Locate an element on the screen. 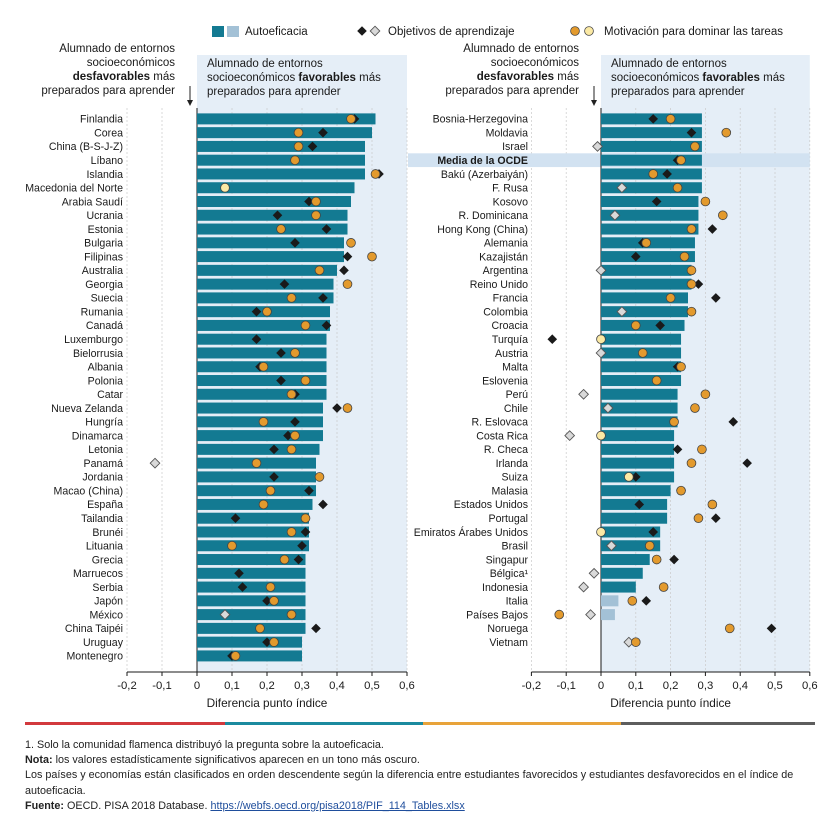  panel-2-category-label: Turquía is located at coordinates (510, 340).